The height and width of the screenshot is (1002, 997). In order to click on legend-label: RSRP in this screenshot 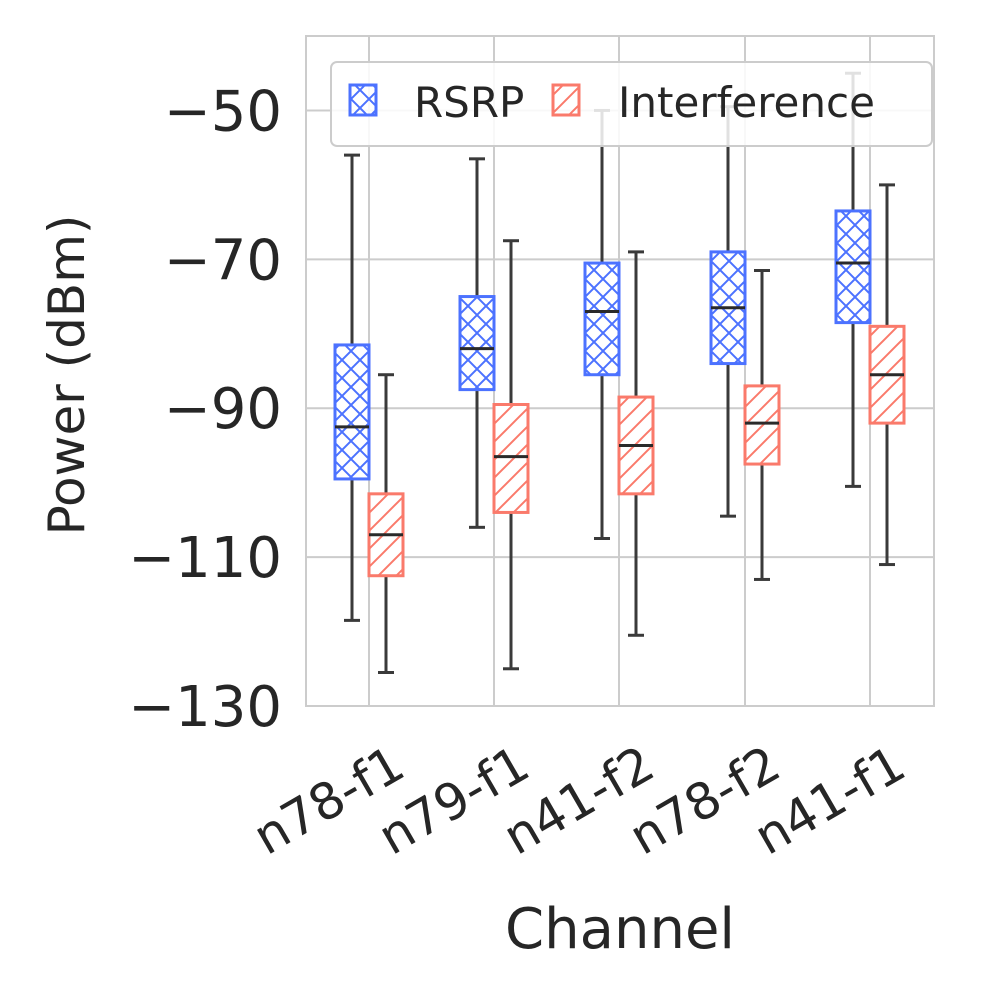, I will do `click(469, 102)`.